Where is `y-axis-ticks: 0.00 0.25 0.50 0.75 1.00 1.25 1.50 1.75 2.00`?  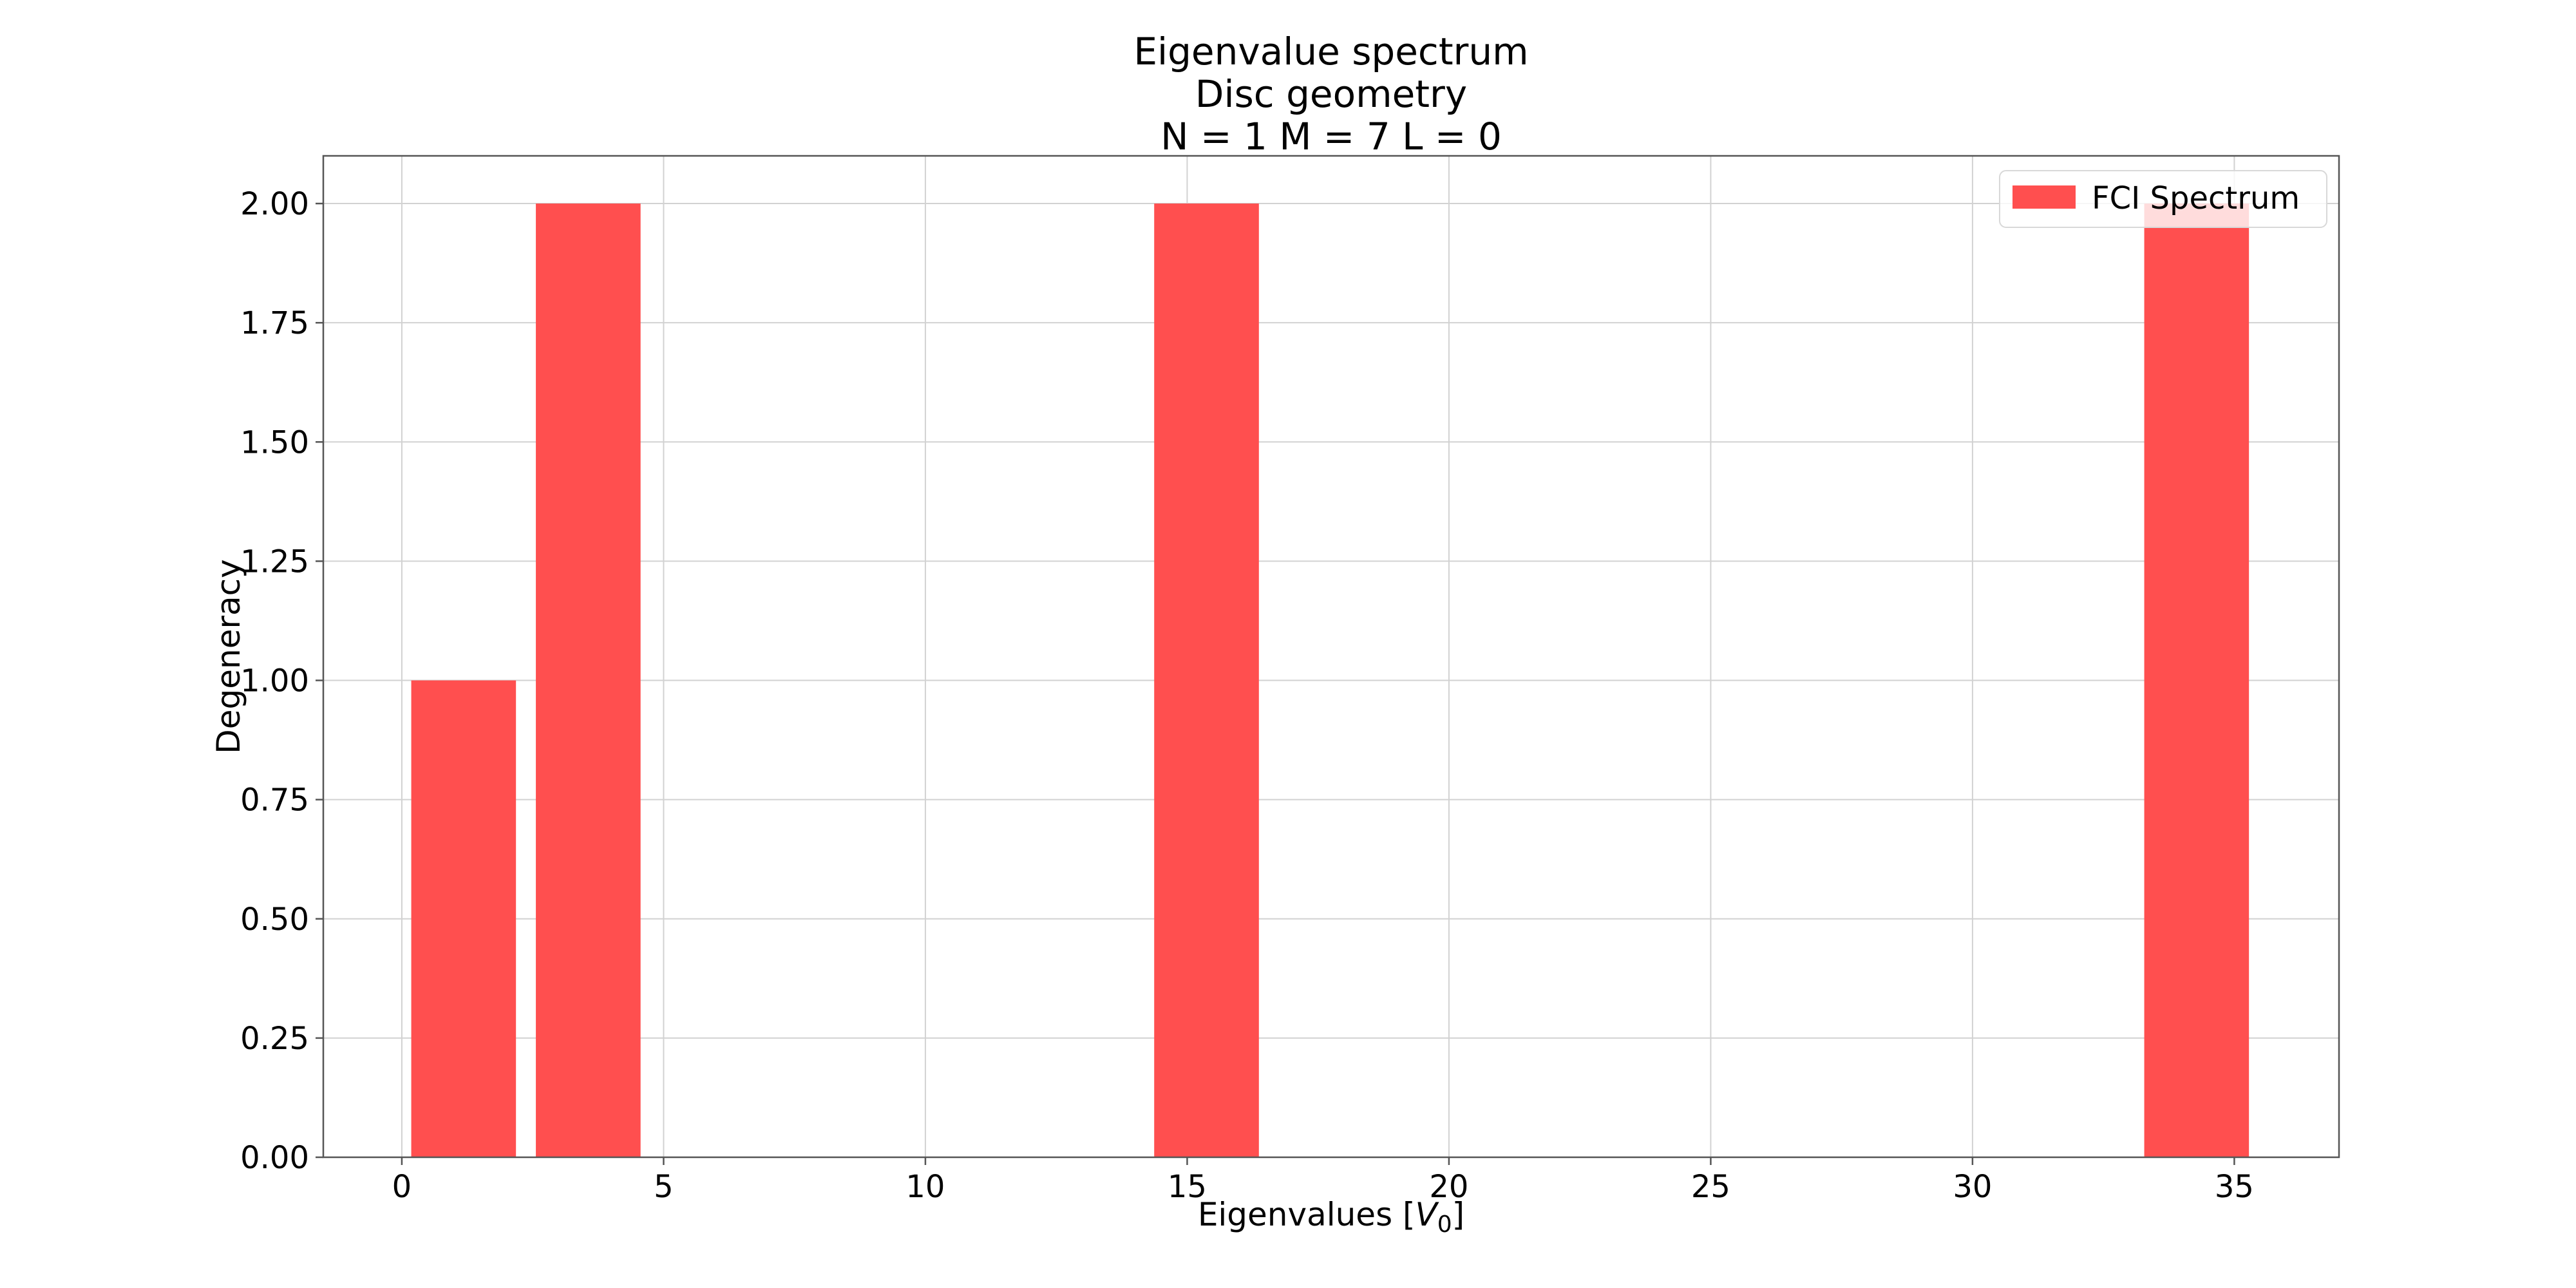
y-axis-ticks: 0.00 0.25 0.50 0.75 1.00 1.25 1.50 1.75 2.00 is located at coordinates (281, 681).